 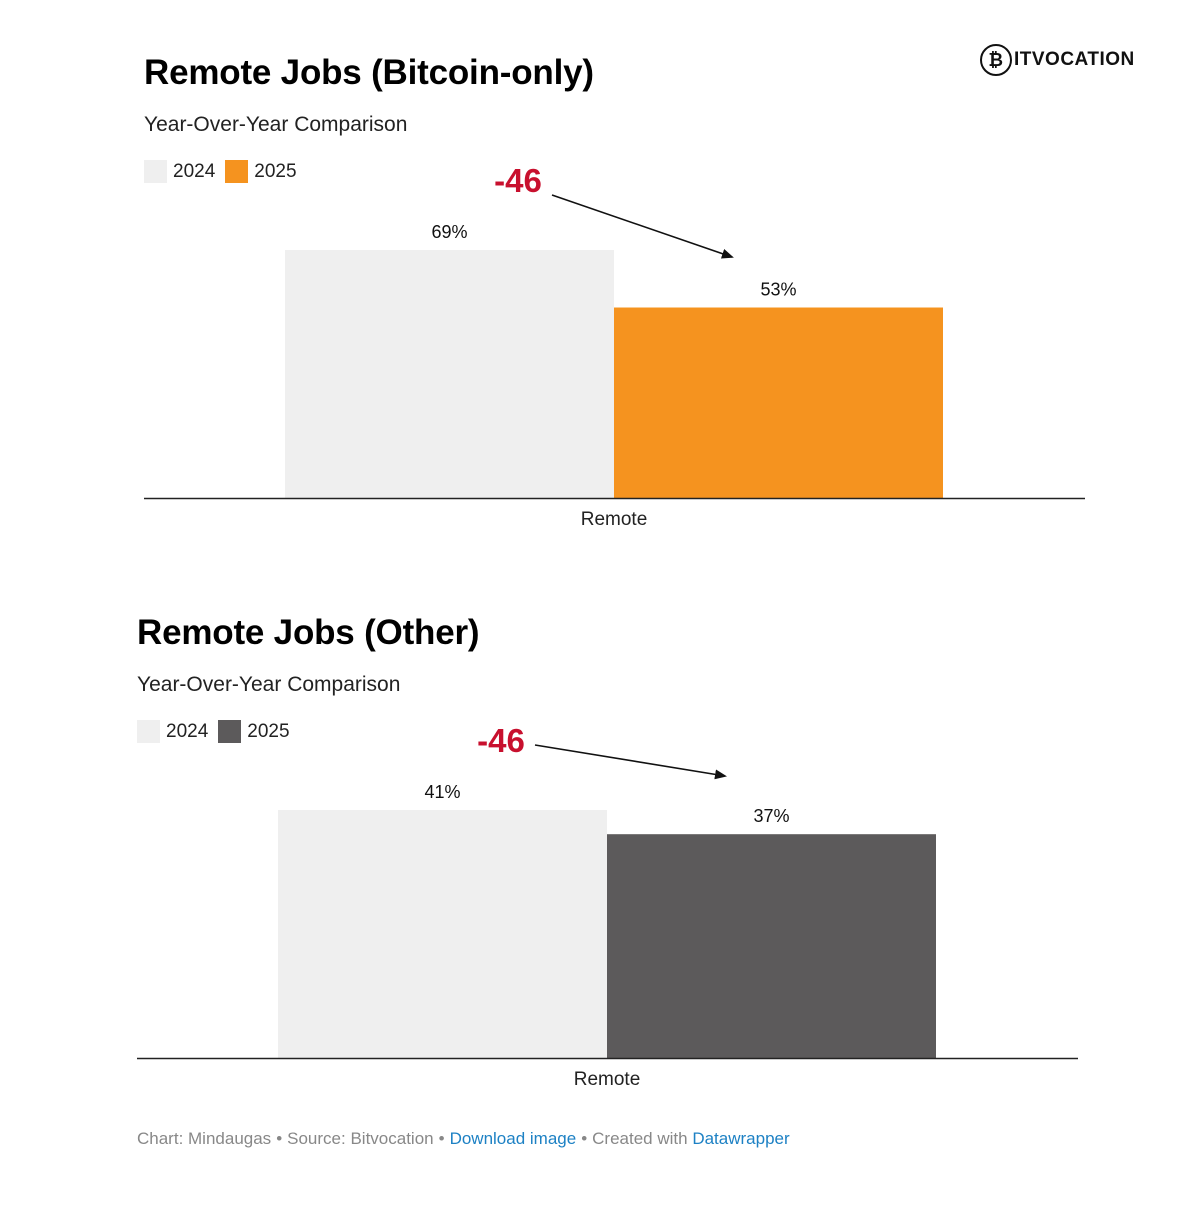 I want to click on footer-created-with: Created with, so click(x=640, y=1138).